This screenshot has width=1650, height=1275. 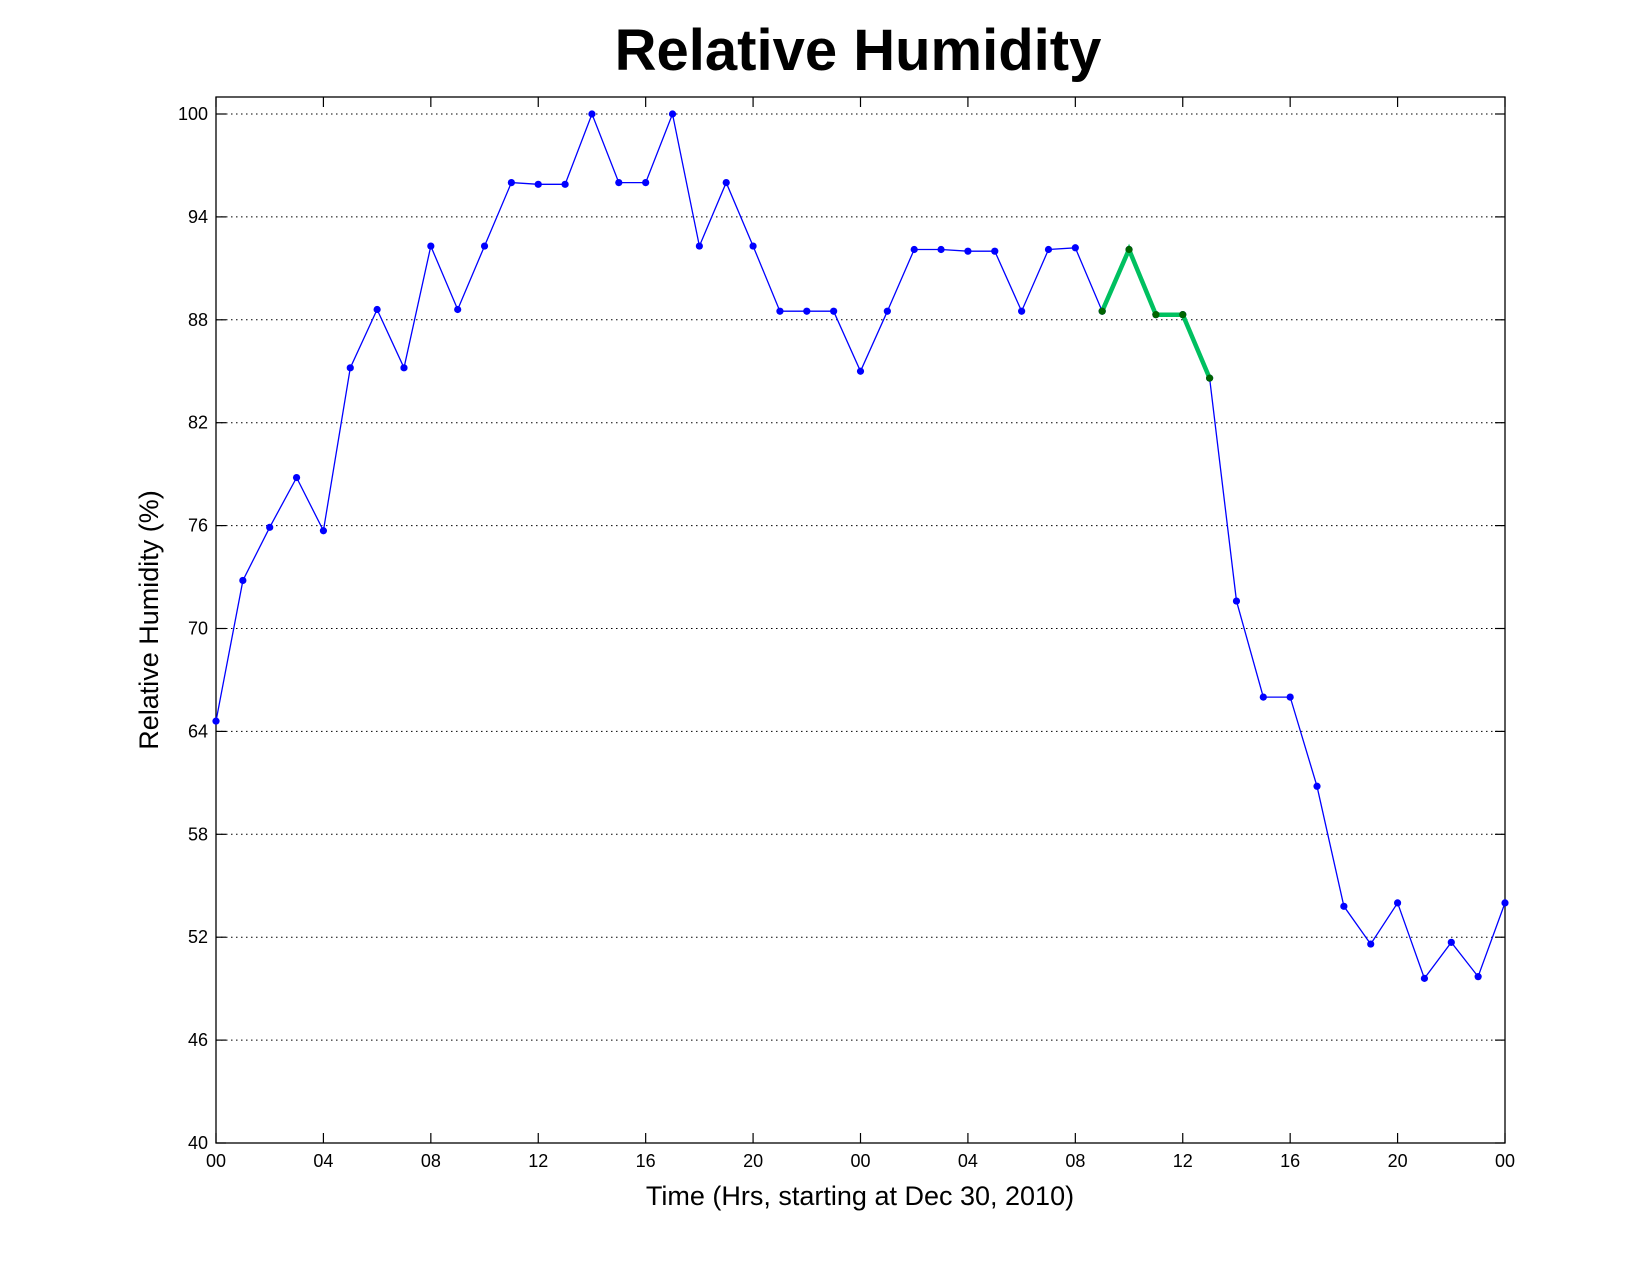 What do you see at coordinates (198, 937) in the screenshot?
I see `y-tick-label: 52` at bounding box center [198, 937].